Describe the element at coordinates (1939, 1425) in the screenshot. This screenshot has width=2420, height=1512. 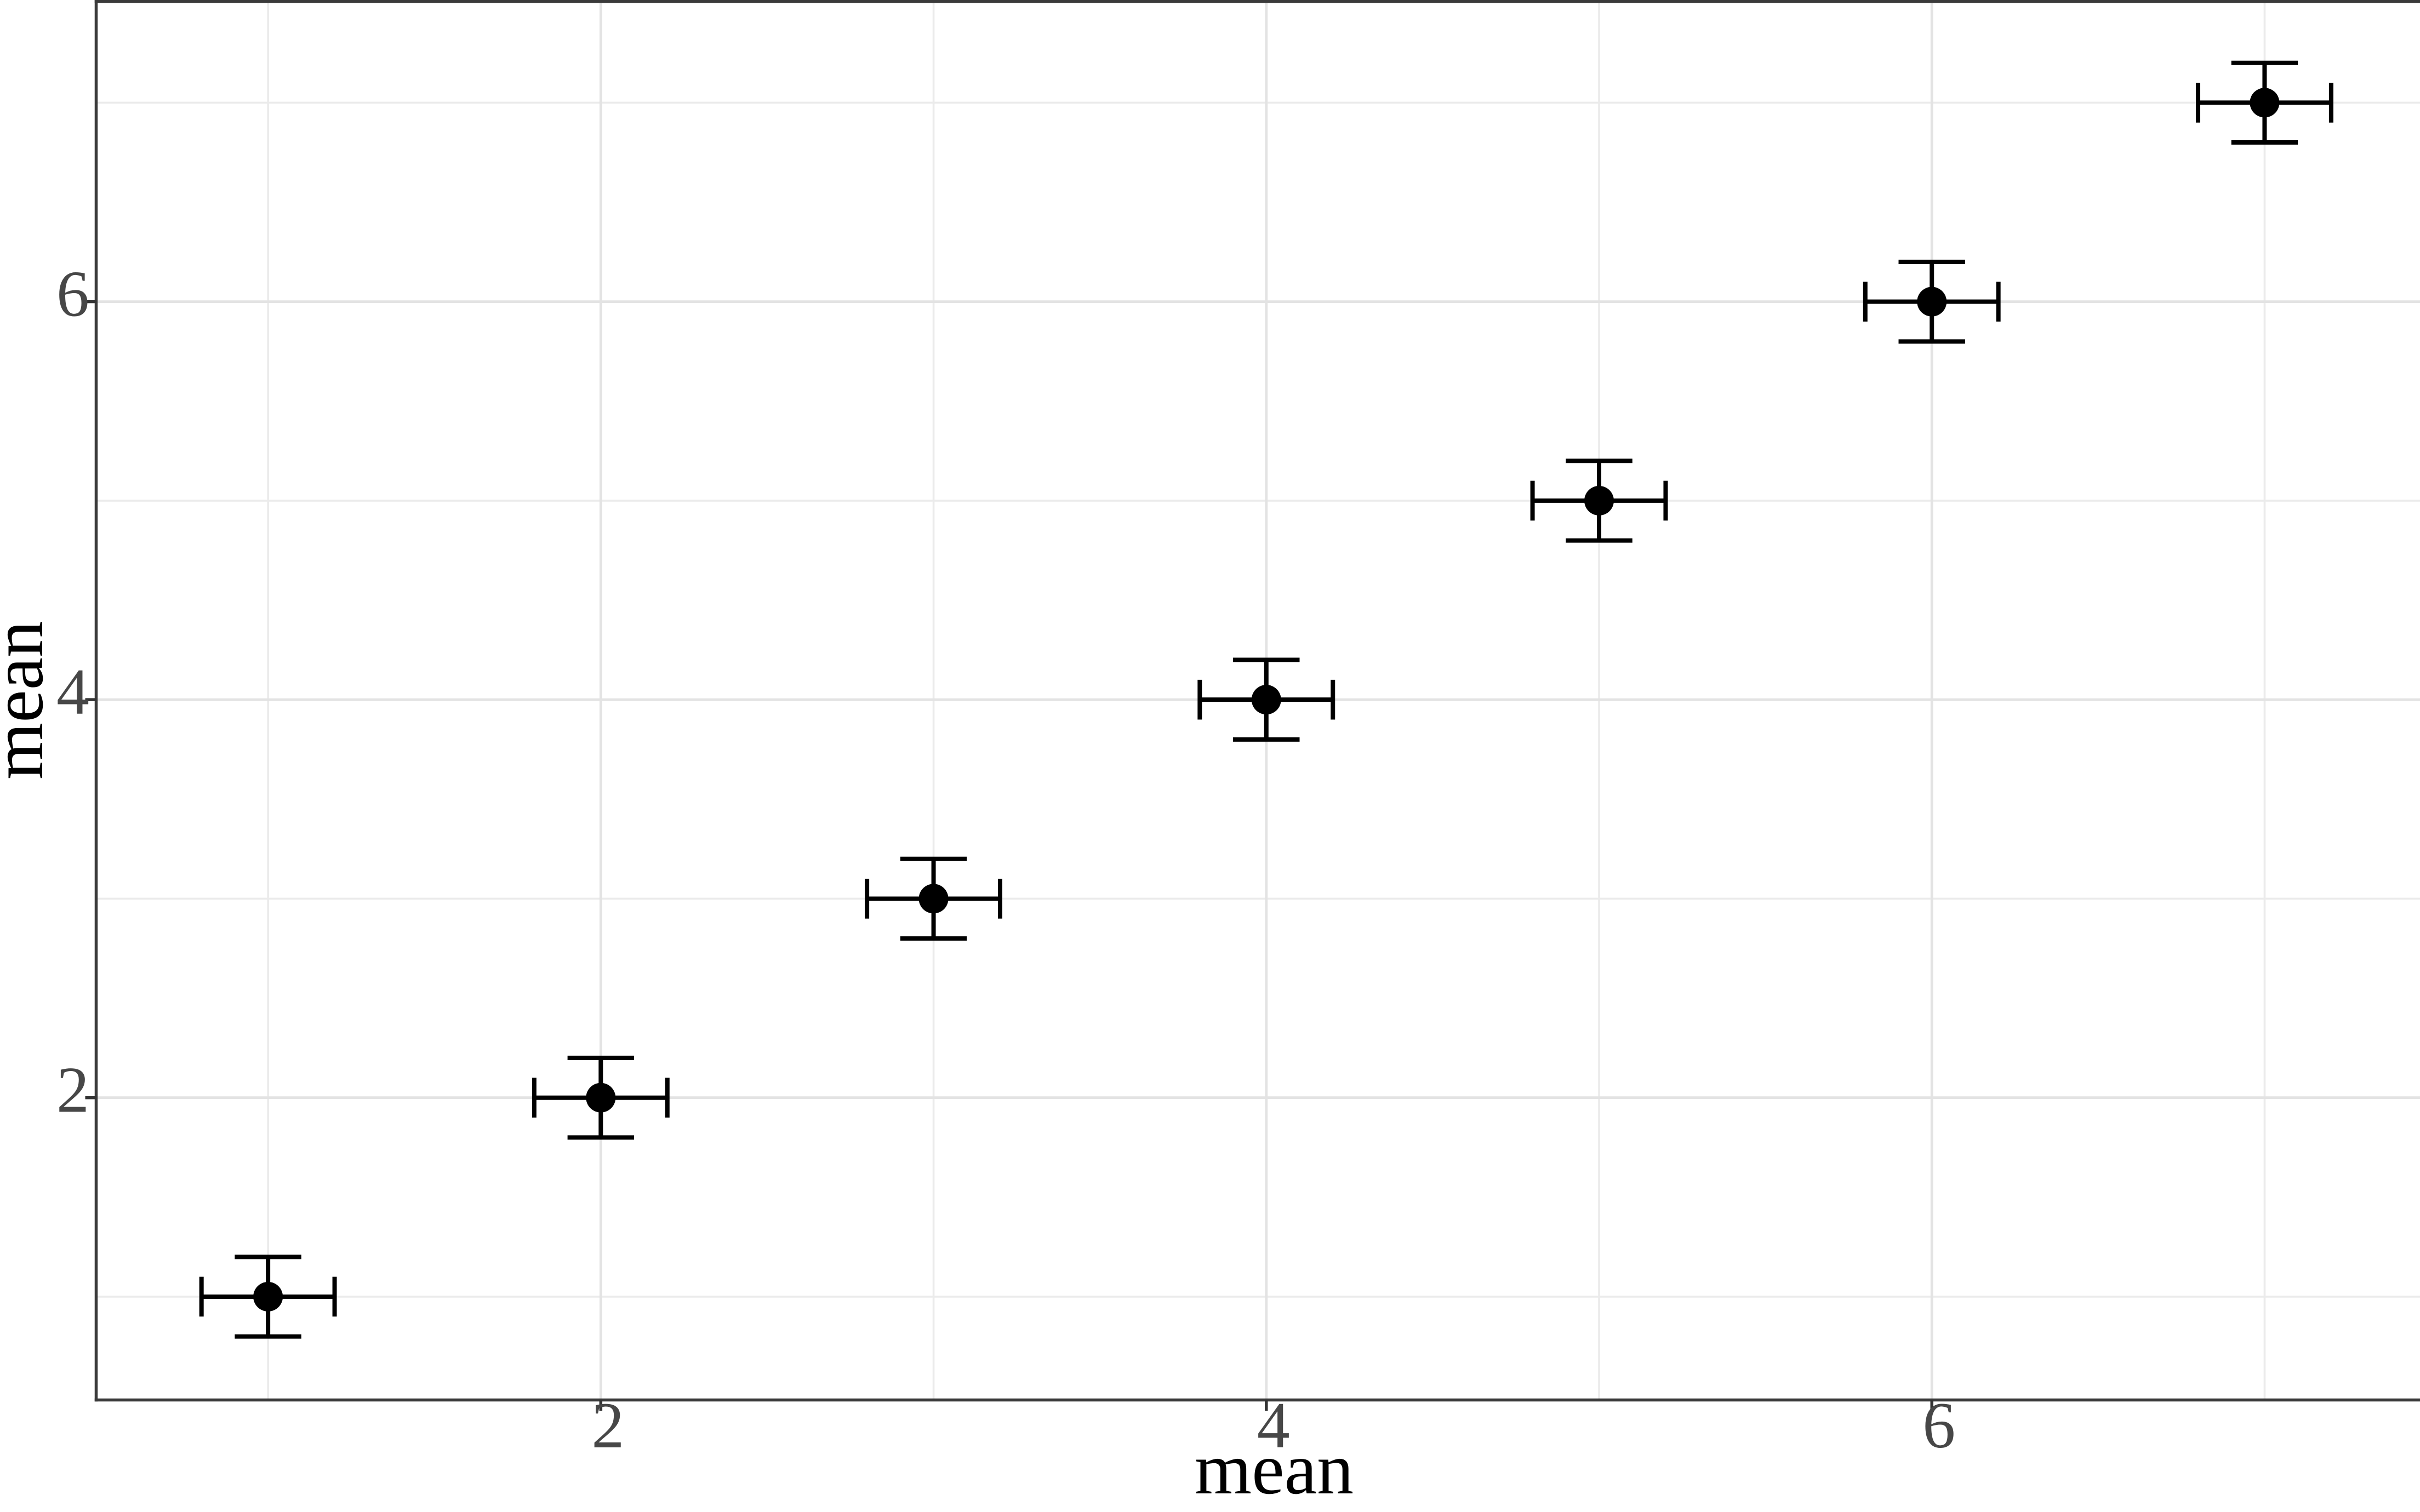
I see `x-tick-label: 6` at that location.